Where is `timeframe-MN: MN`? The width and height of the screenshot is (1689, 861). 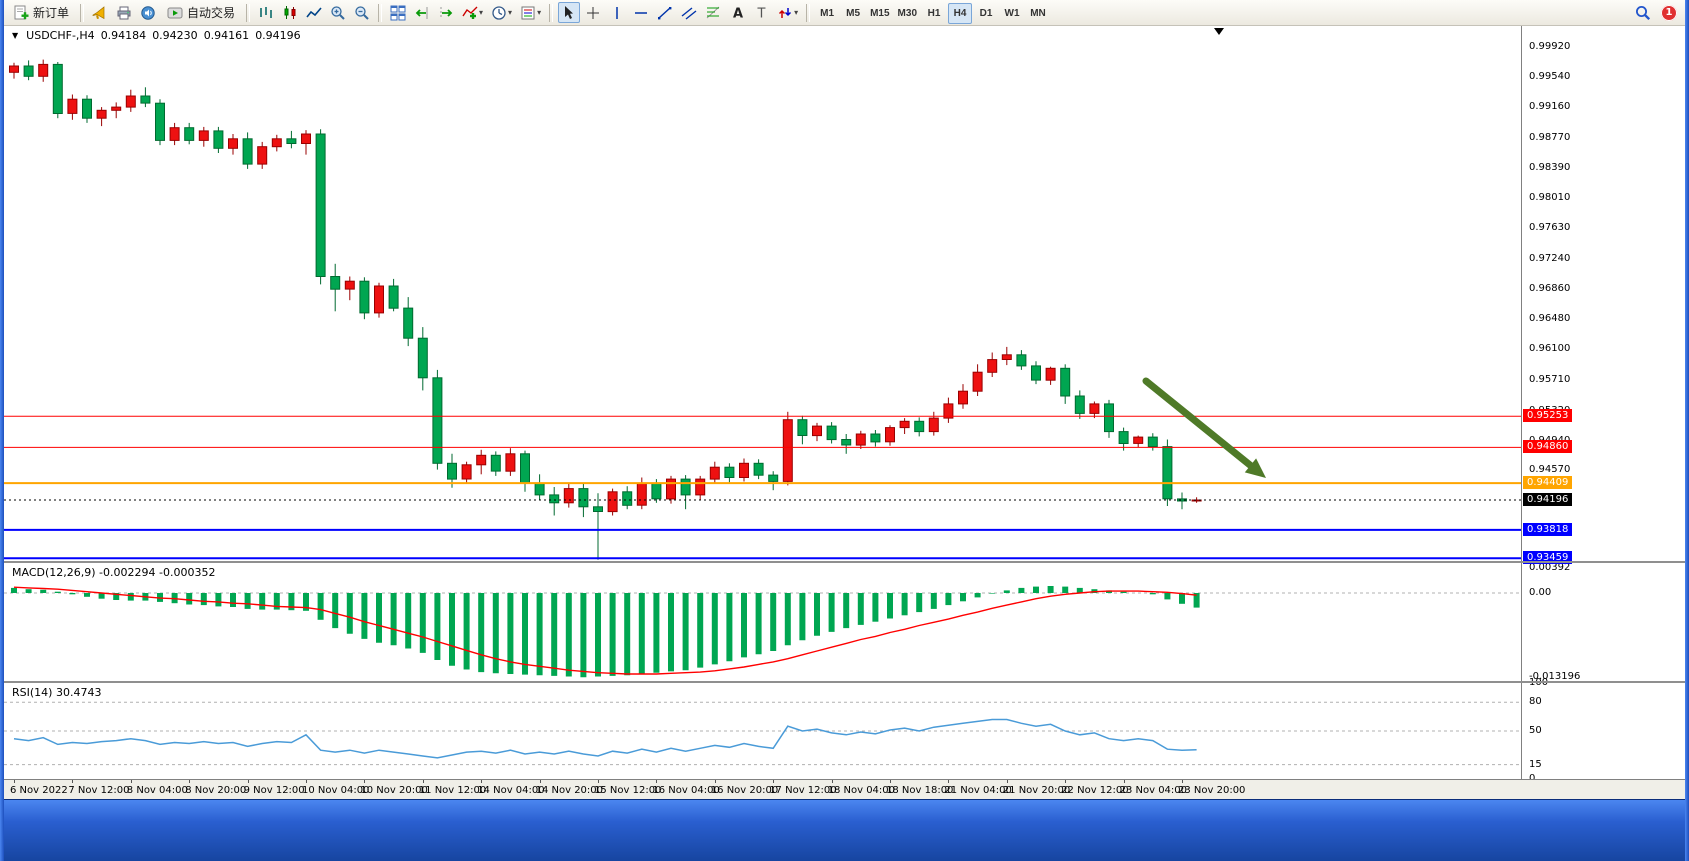 timeframe-MN: MN is located at coordinates (1038, 13).